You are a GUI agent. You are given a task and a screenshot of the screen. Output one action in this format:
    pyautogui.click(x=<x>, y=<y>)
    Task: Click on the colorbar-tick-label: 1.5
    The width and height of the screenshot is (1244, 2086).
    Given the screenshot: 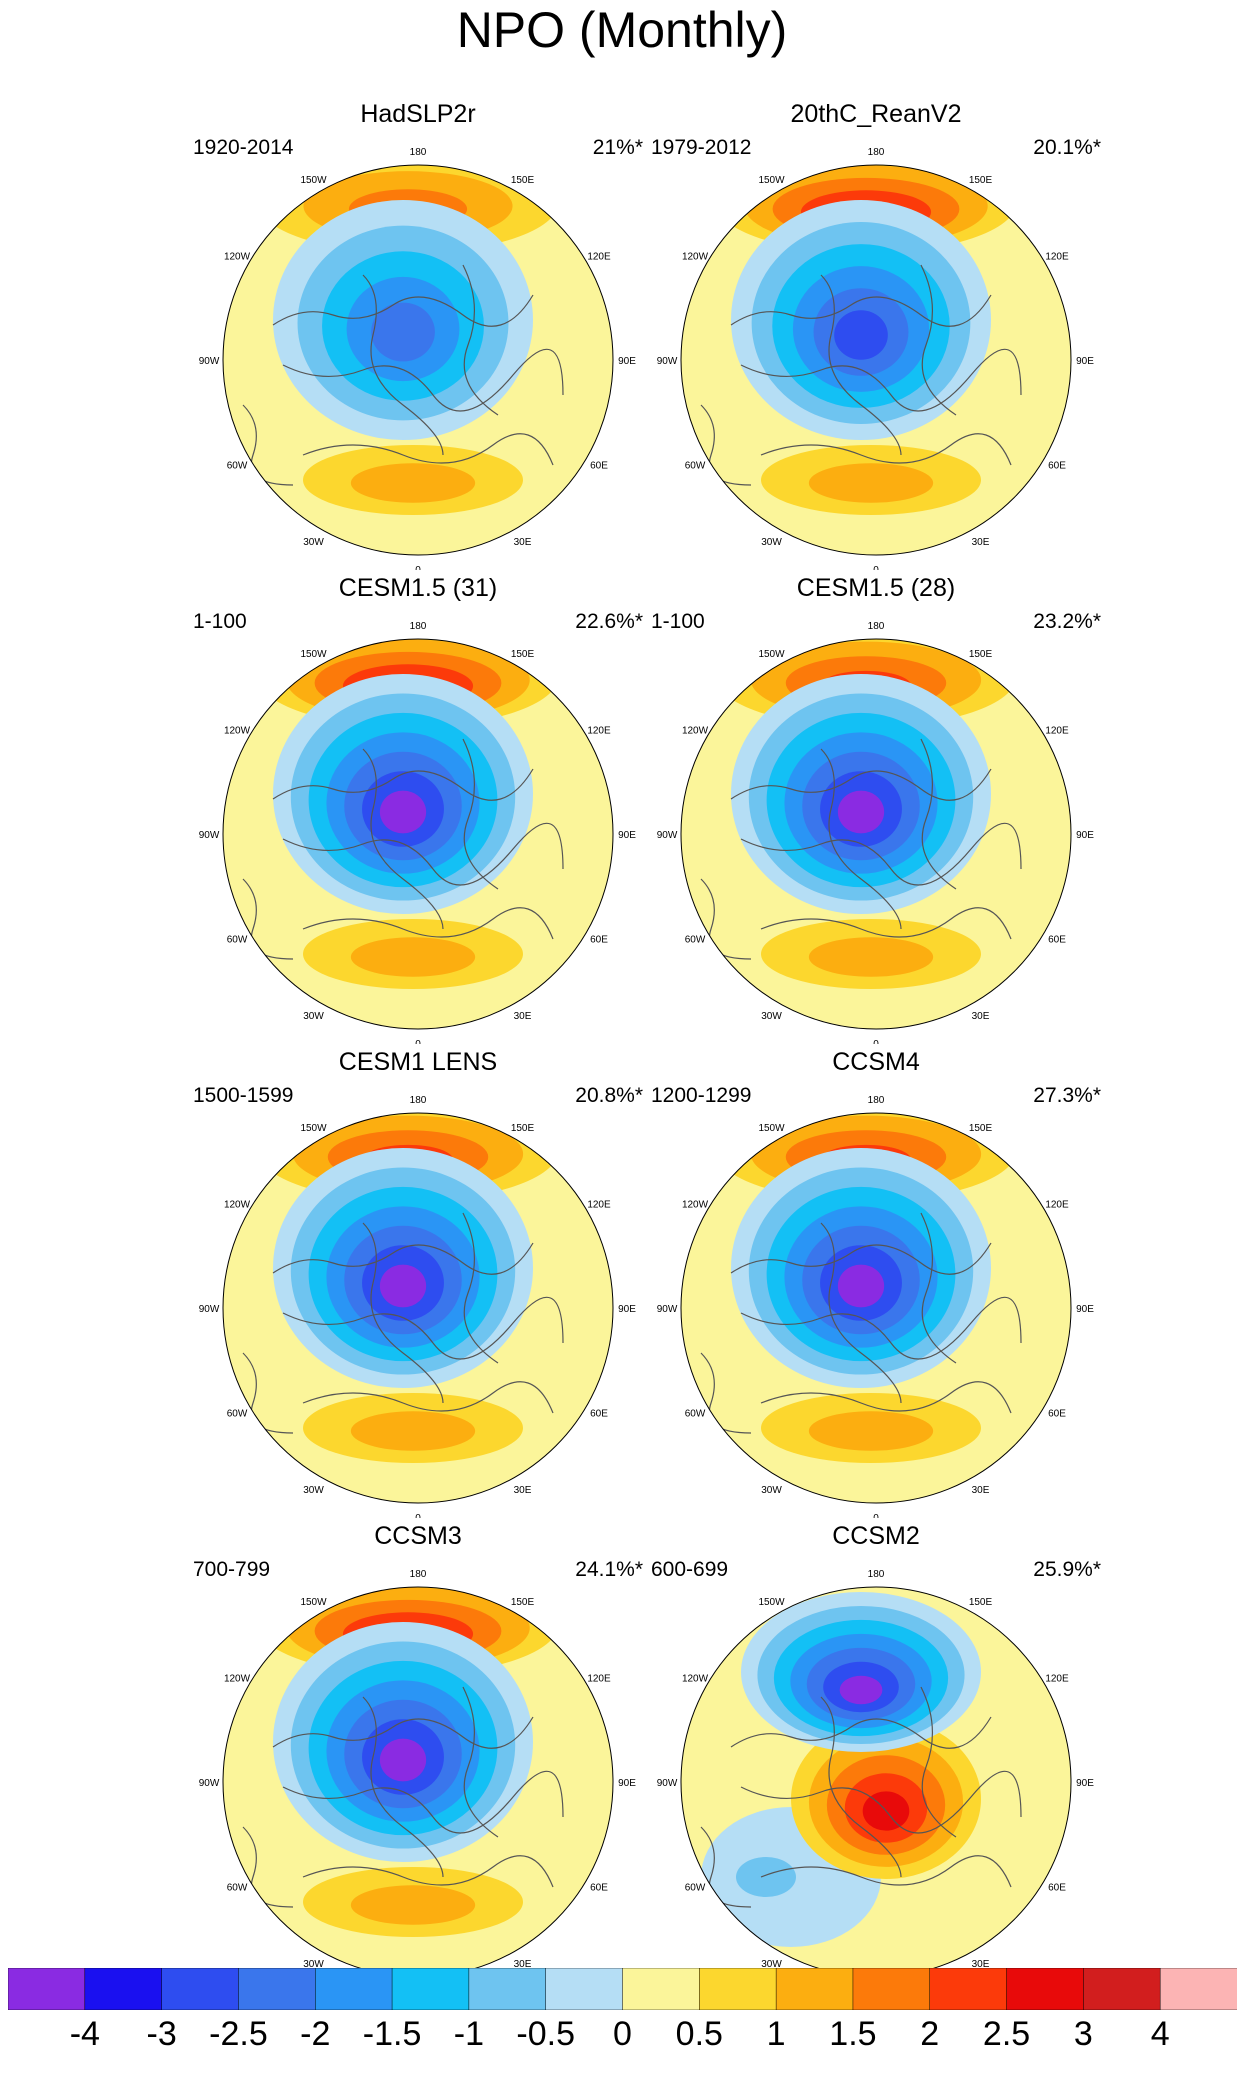 What is the action you would take?
    pyautogui.click(x=853, y=2034)
    